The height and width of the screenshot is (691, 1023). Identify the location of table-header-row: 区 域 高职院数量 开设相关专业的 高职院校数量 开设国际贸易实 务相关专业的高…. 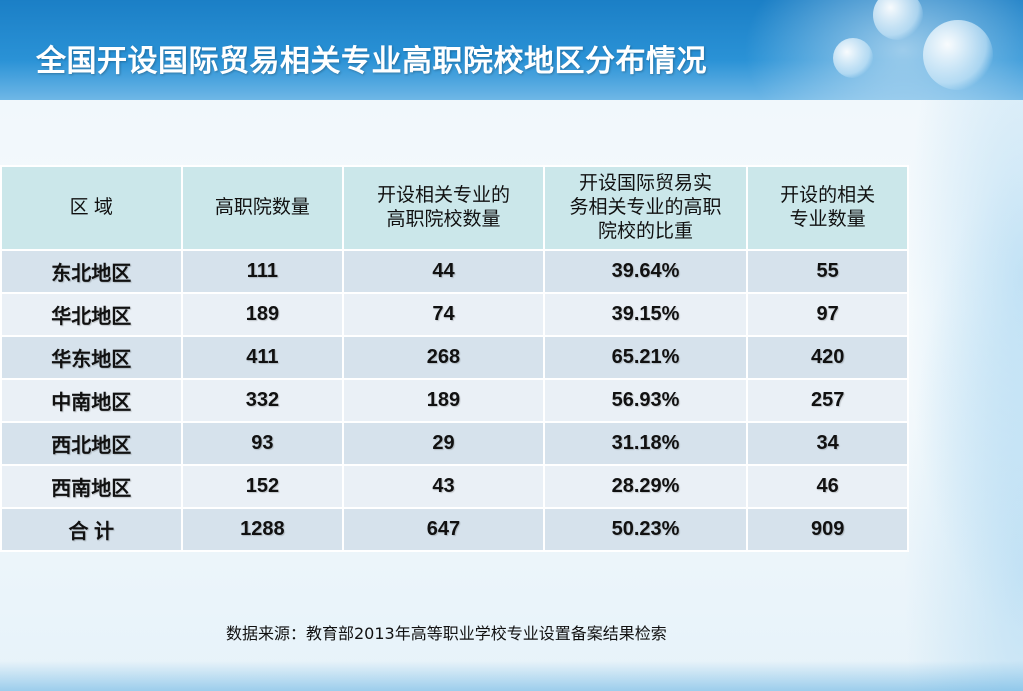
(454, 208).